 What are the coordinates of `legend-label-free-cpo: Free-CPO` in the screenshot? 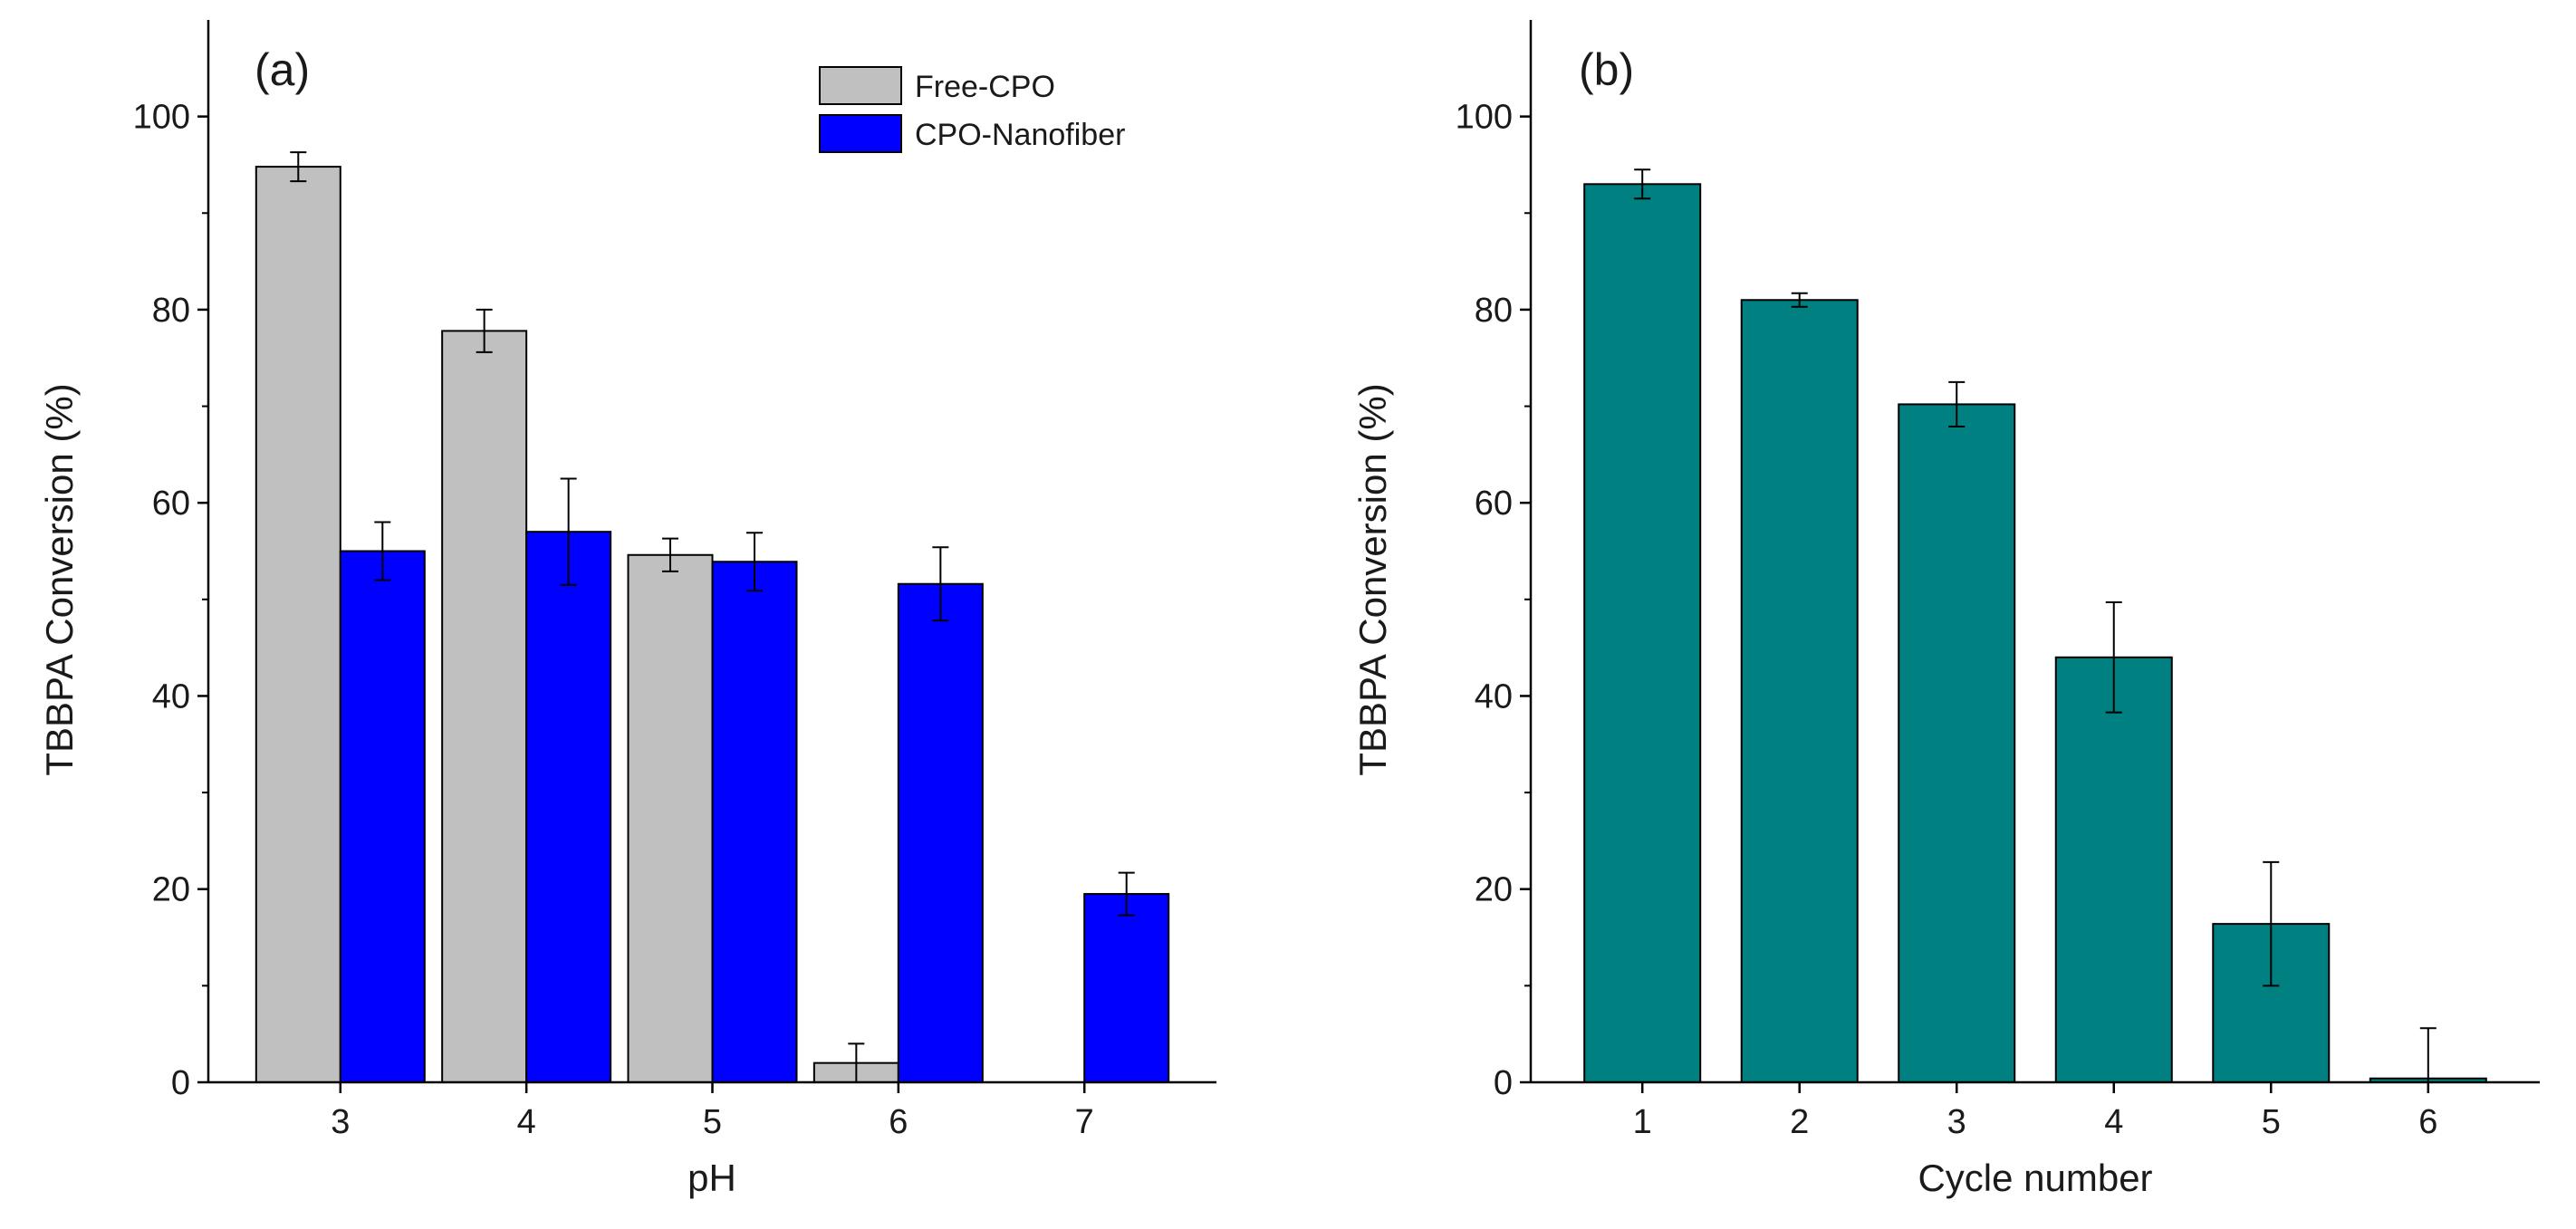 It's located at (985, 87).